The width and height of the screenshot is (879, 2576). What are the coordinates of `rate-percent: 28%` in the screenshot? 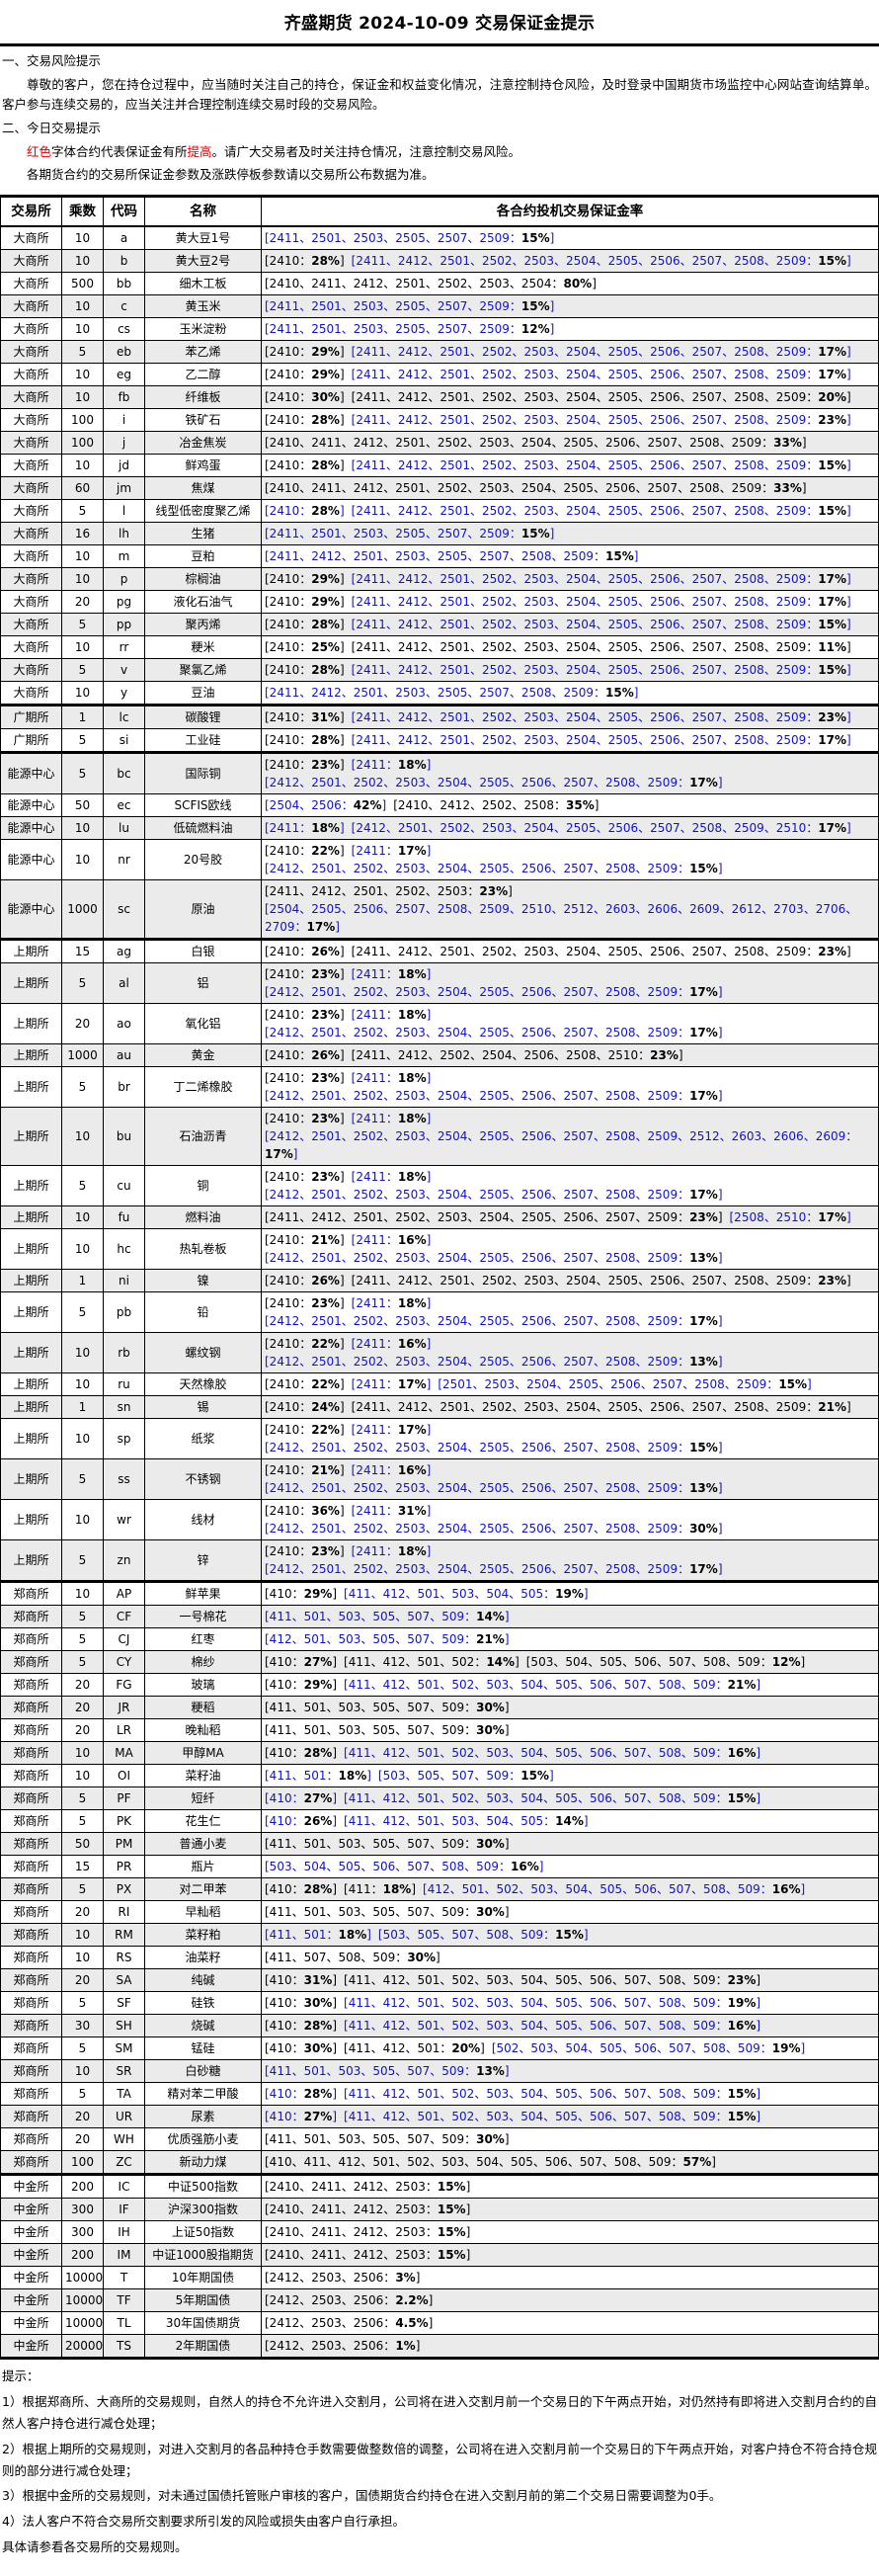 It's located at (326, 624).